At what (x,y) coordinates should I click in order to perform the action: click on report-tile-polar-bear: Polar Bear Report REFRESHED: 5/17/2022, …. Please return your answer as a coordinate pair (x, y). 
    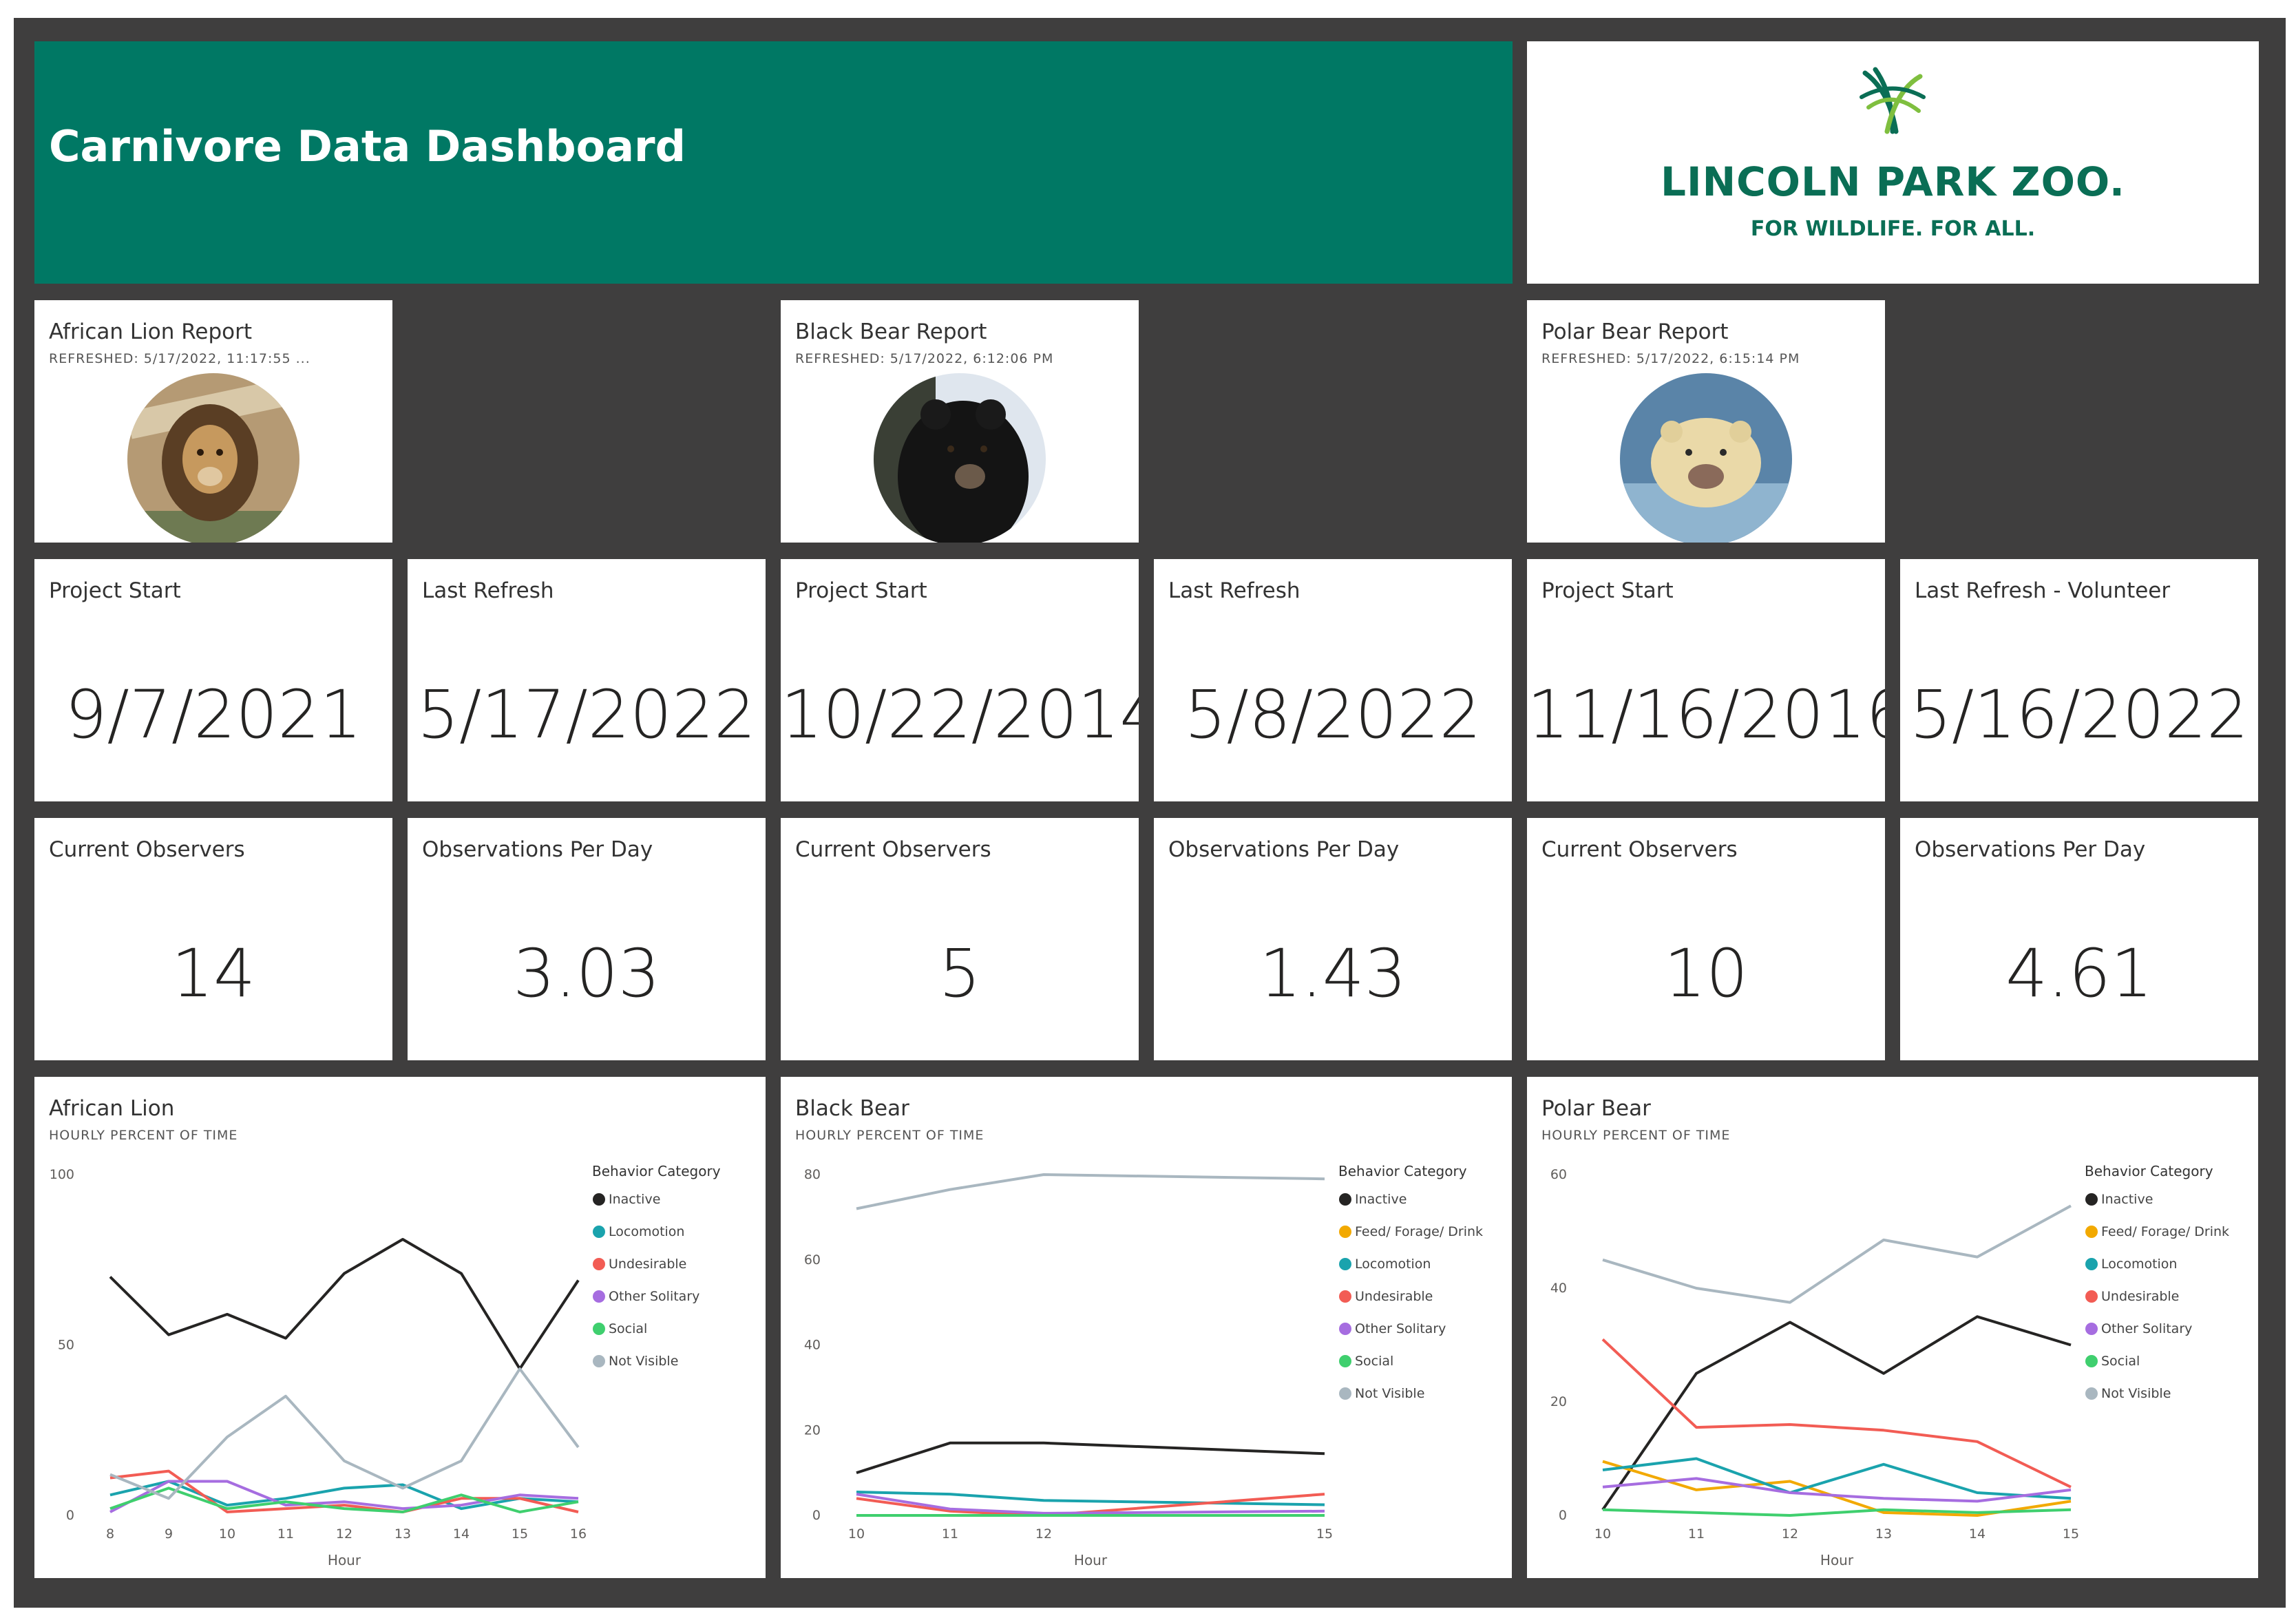
    Looking at the image, I should click on (1706, 421).